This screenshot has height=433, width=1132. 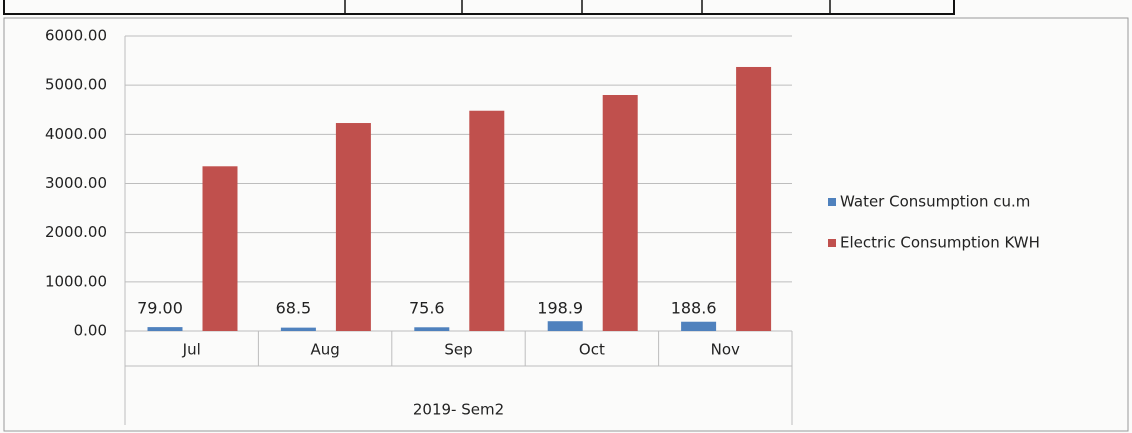 What do you see at coordinates (294, 308) in the screenshot?
I see `data-label: 68.5` at bounding box center [294, 308].